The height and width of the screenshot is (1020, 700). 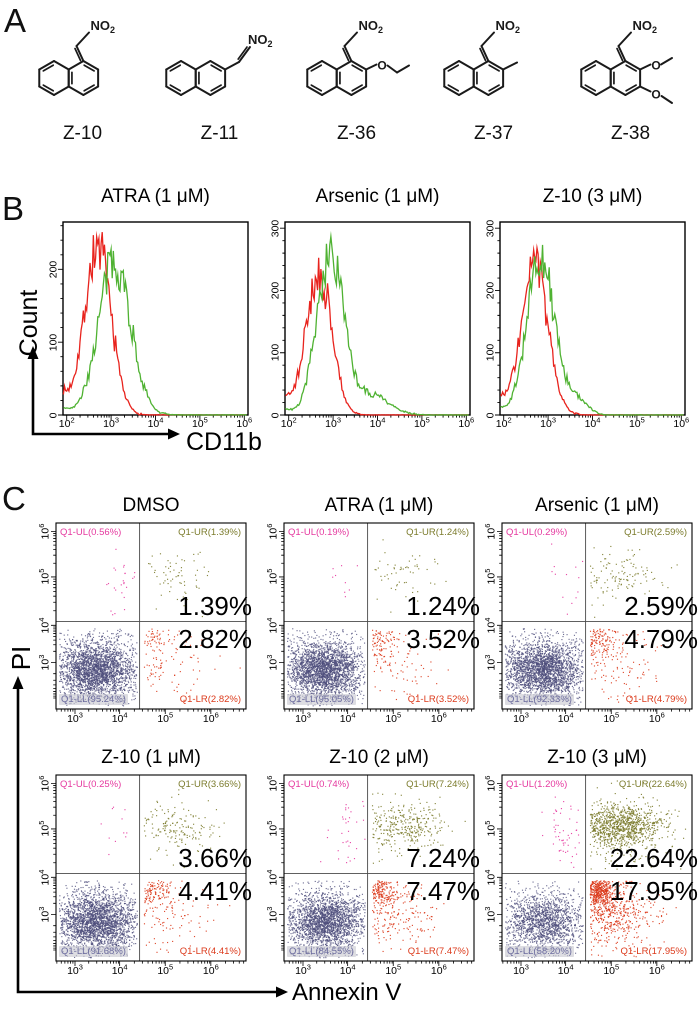 I want to click on apoptosis-percent-lr: 17.95%, so click(x=653, y=890).